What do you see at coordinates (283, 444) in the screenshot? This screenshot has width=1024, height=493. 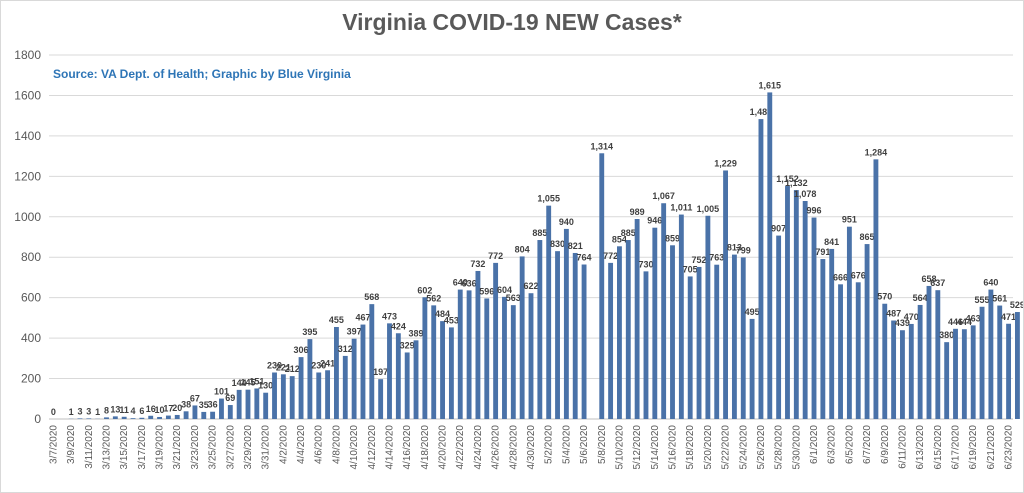 I see `x-tick-label: 4/2/2020` at bounding box center [283, 444].